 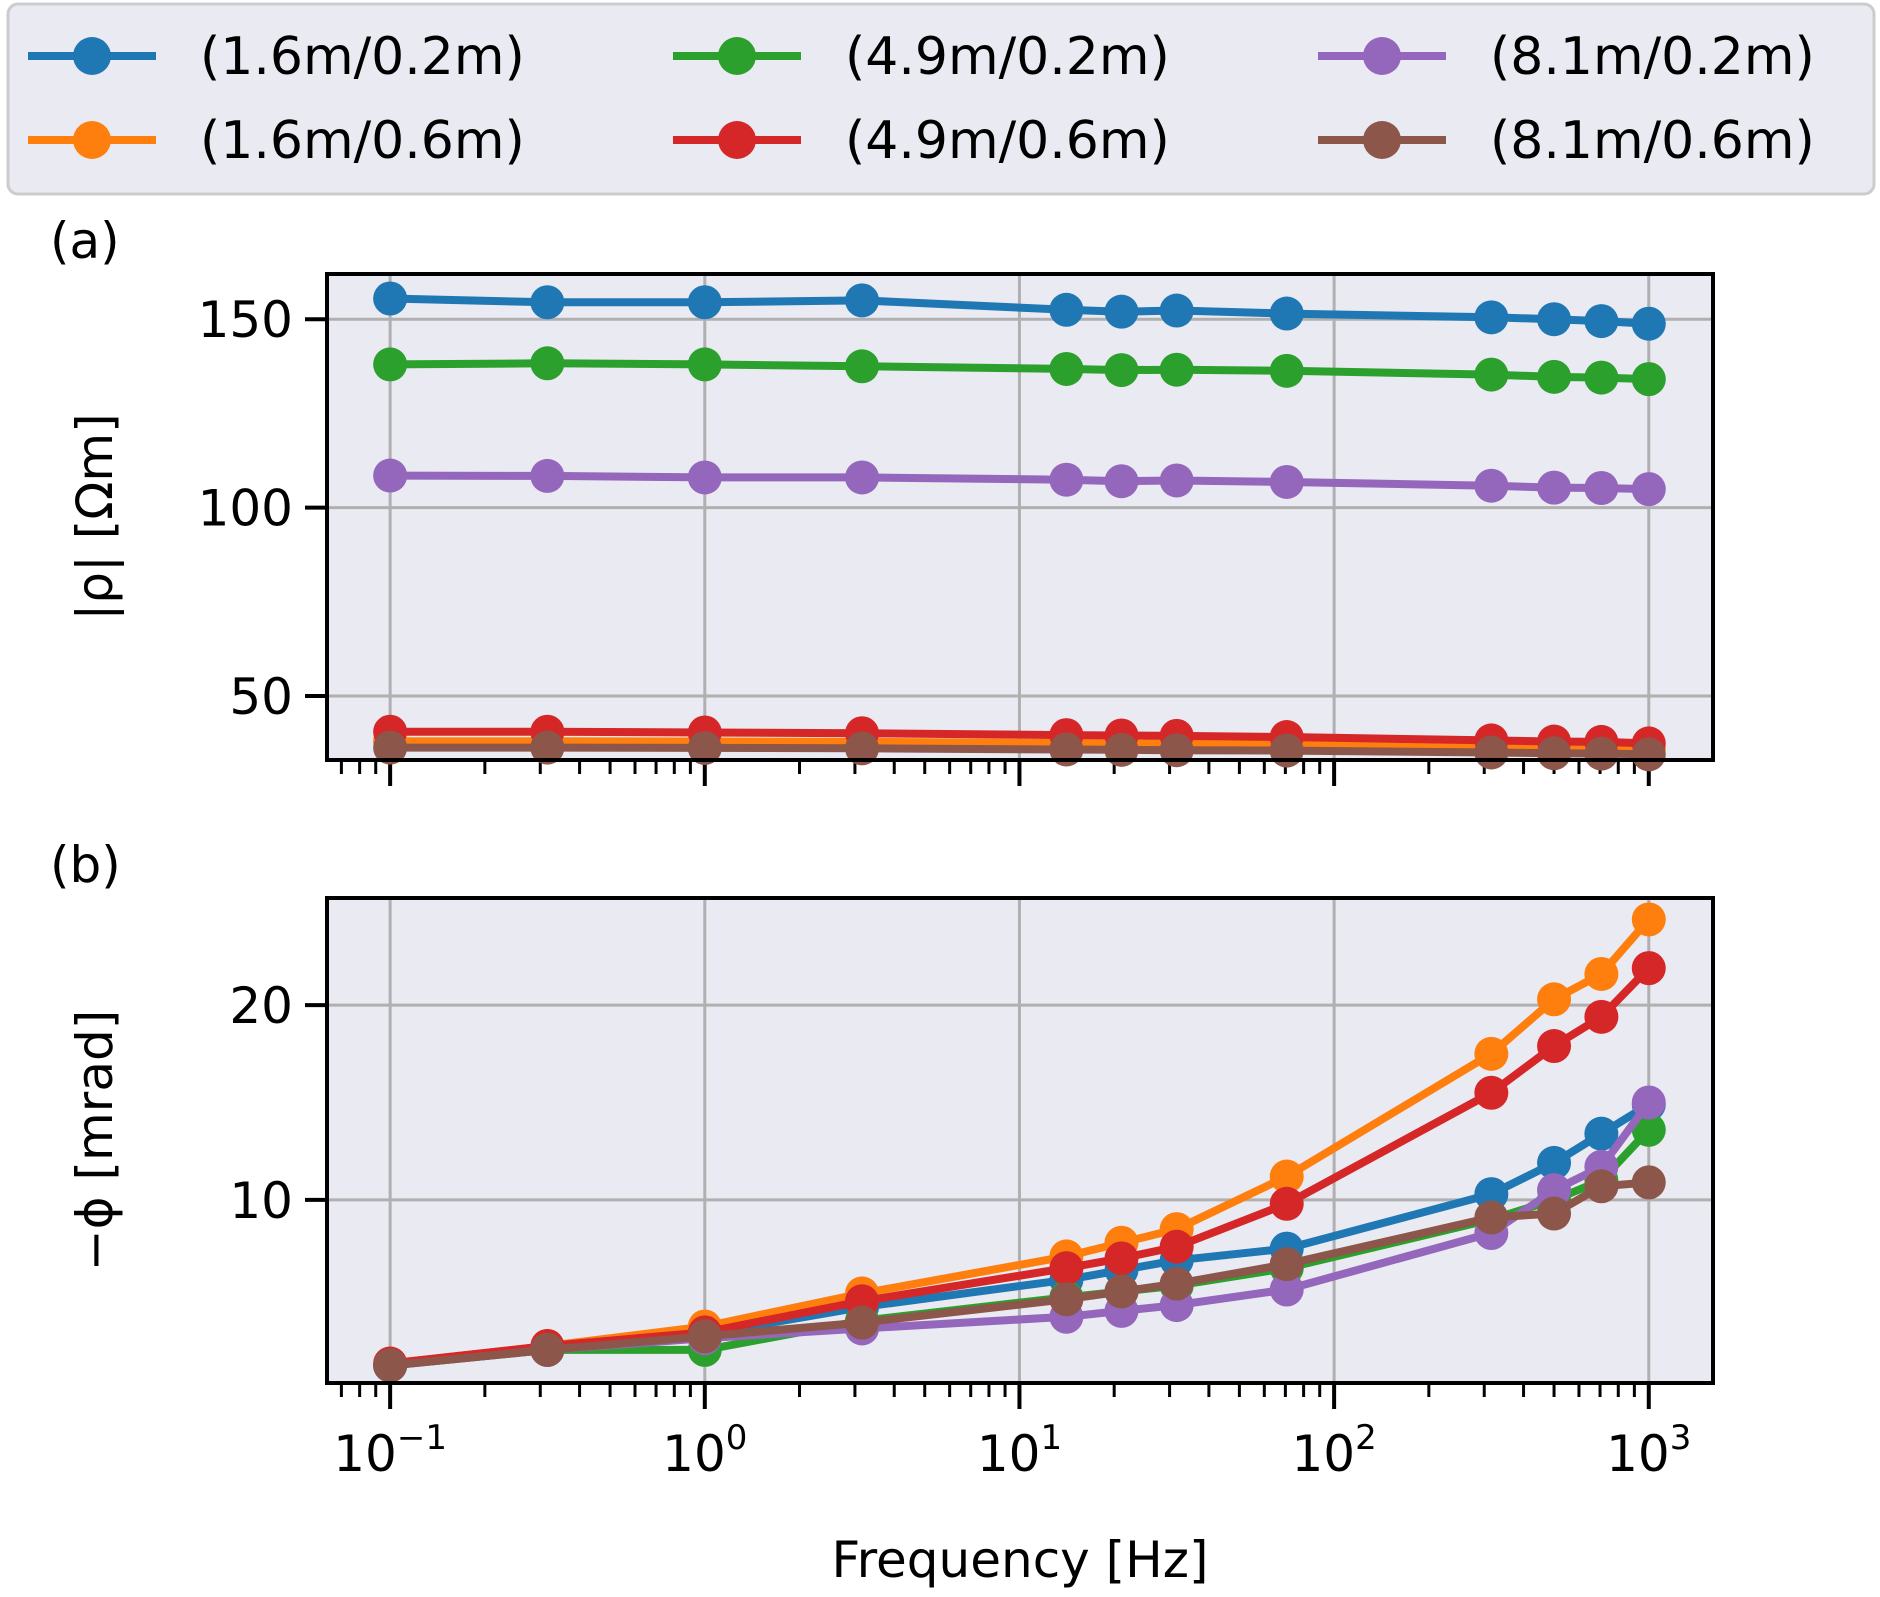 What do you see at coordinates (85, 865) in the screenshot?
I see `panel-label: (b)` at bounding box center [85, 865].